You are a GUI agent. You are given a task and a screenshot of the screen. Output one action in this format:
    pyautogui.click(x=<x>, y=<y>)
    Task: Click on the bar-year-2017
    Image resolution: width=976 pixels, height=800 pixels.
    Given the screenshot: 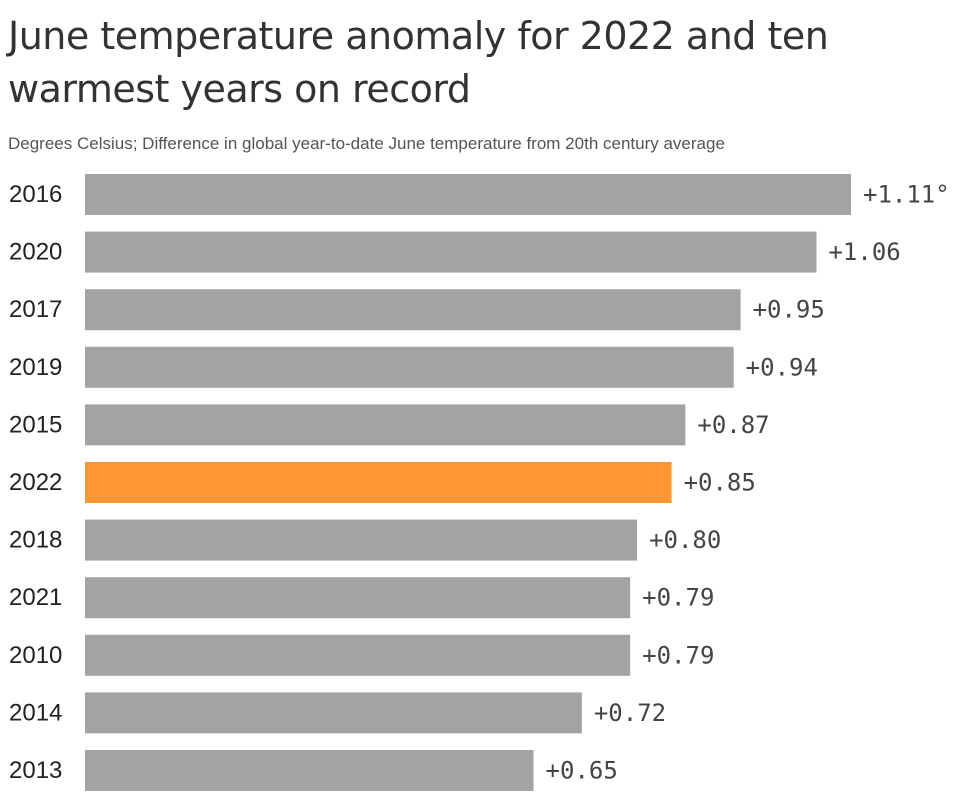 What is the action you would take?
    pyautogui.click(x=413, y=310)
    